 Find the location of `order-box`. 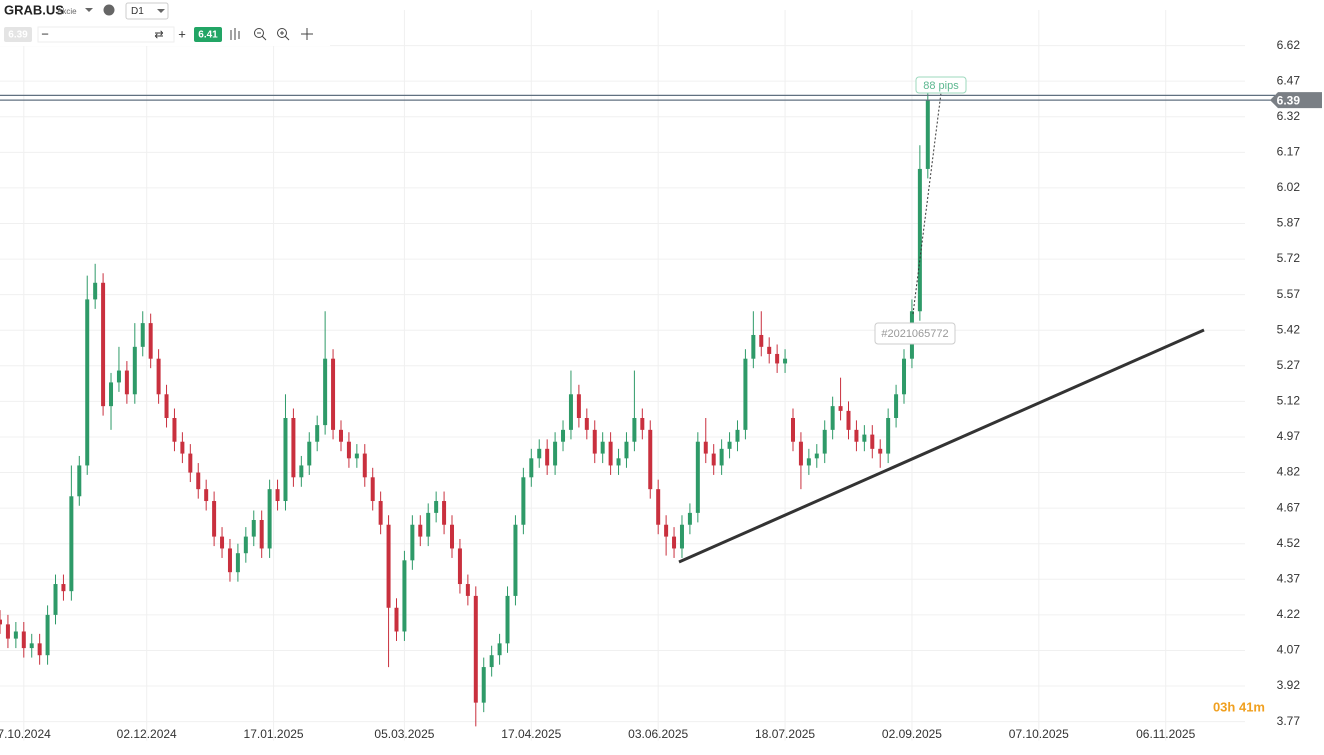

order-box is located at coordinates (915, 333).